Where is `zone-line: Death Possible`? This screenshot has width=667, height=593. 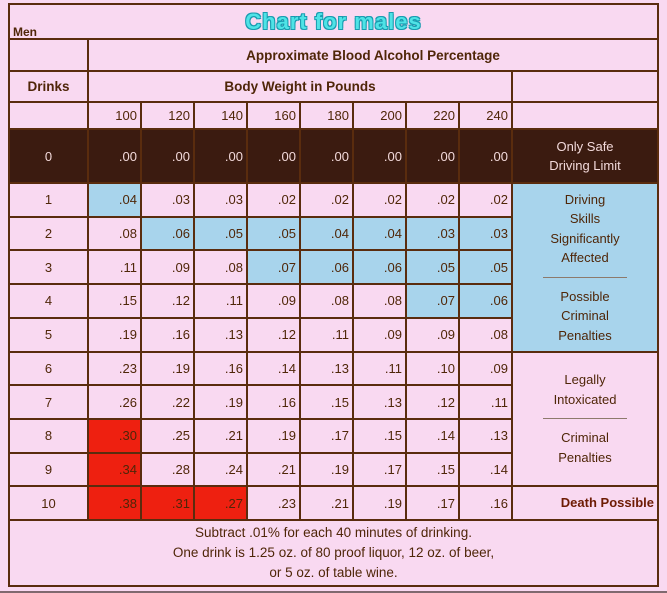 zone-line: Death Possible is located at coordinates (607, 503).